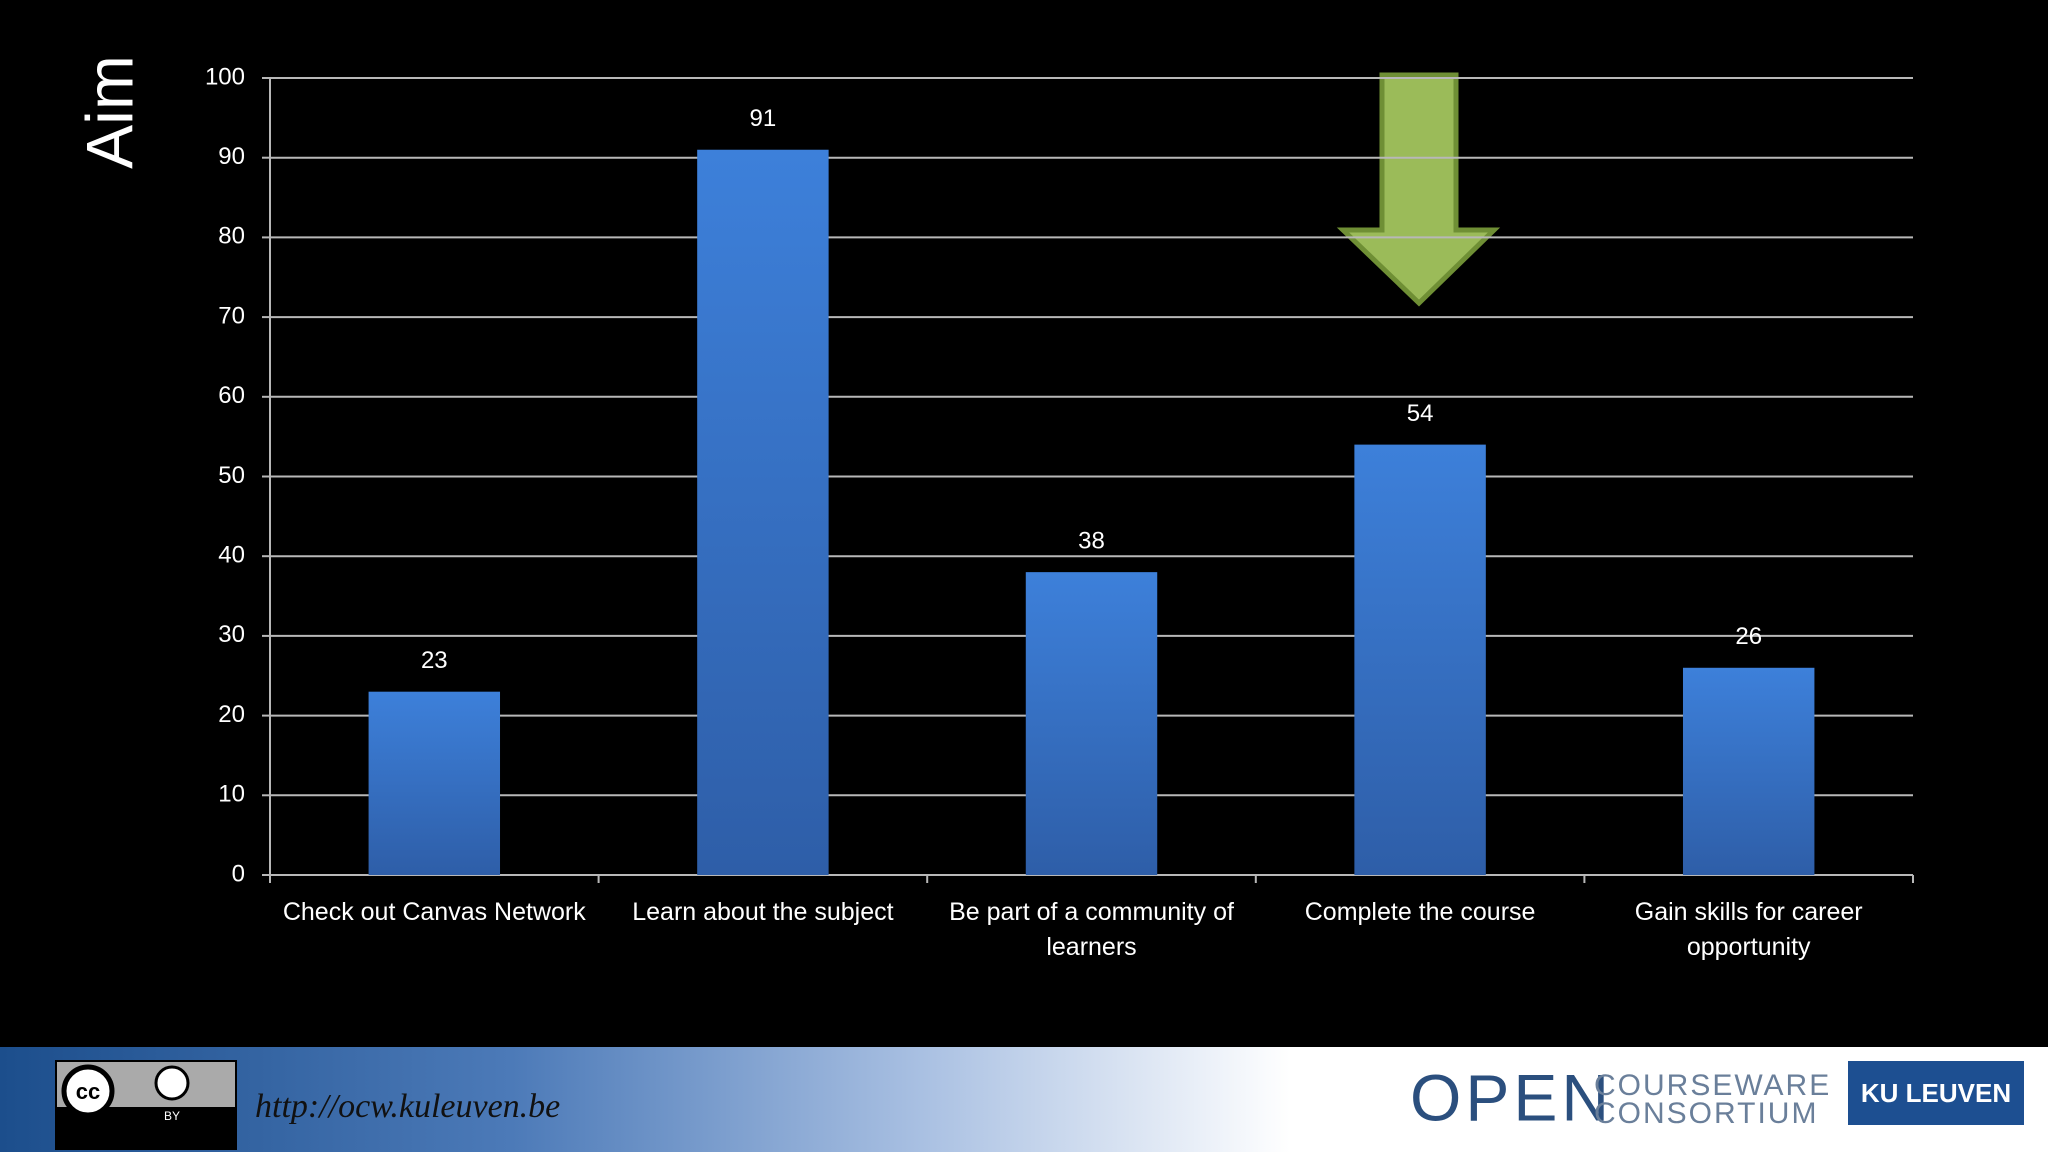 This screenshot has height=1152, width=2048. I want to click on x-tick-label: Gain skills for career opportunity, so click(1748, 929).